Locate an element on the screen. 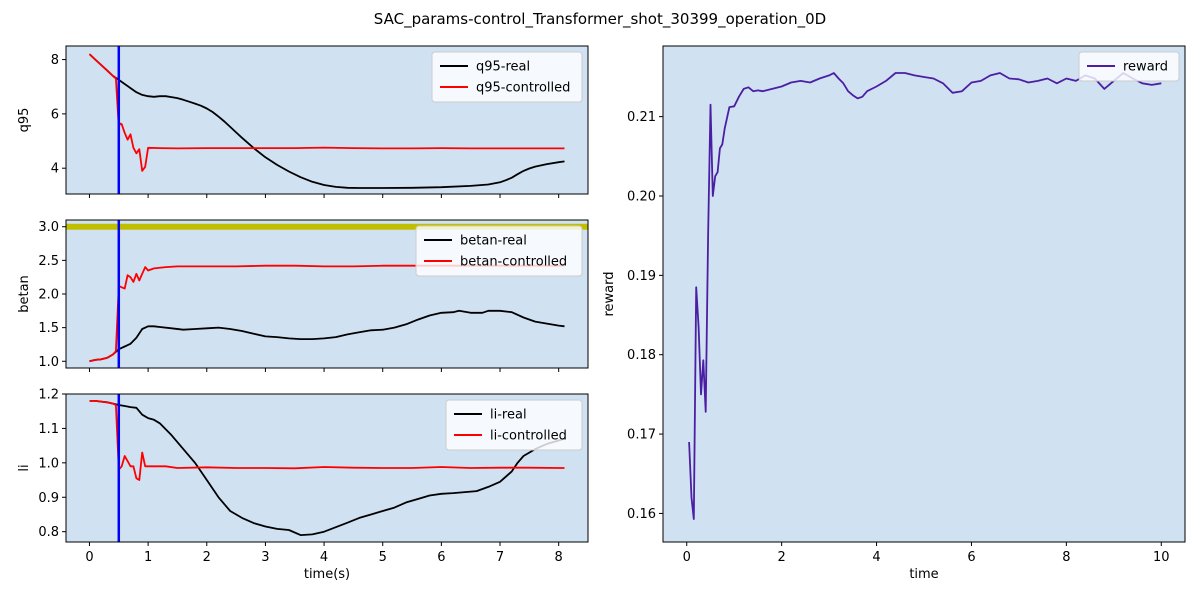 This screenshot has width=1200, height=600. li-plot-content is located at coordinates (327, 468).